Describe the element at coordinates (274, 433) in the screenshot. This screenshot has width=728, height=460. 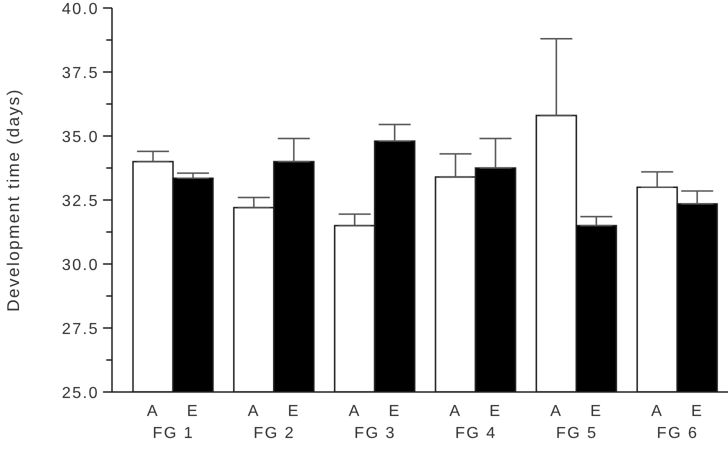
I see `x-tick-label: FG 2` at that location.